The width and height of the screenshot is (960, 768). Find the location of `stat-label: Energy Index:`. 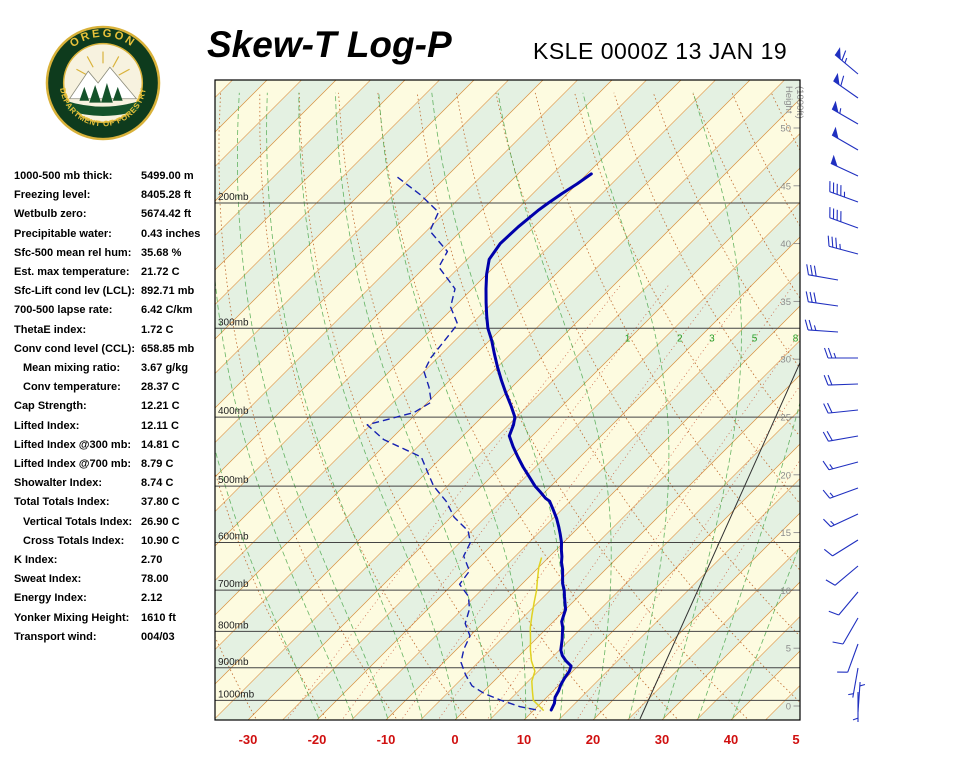

stat-label: Energy Index: is located at coordinates (50, 598).